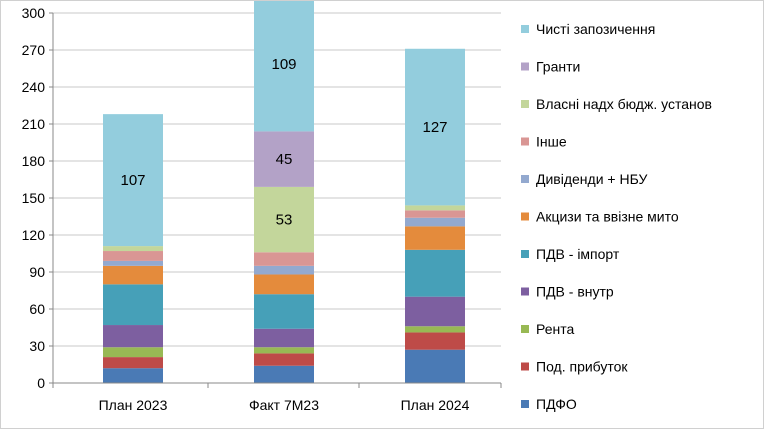 Image resolution: width=764 pixels, height=430 pixels. Describe the element at coordinates (556, 404) in the screenshot. I see `legend-label: ПДФО` at that location.